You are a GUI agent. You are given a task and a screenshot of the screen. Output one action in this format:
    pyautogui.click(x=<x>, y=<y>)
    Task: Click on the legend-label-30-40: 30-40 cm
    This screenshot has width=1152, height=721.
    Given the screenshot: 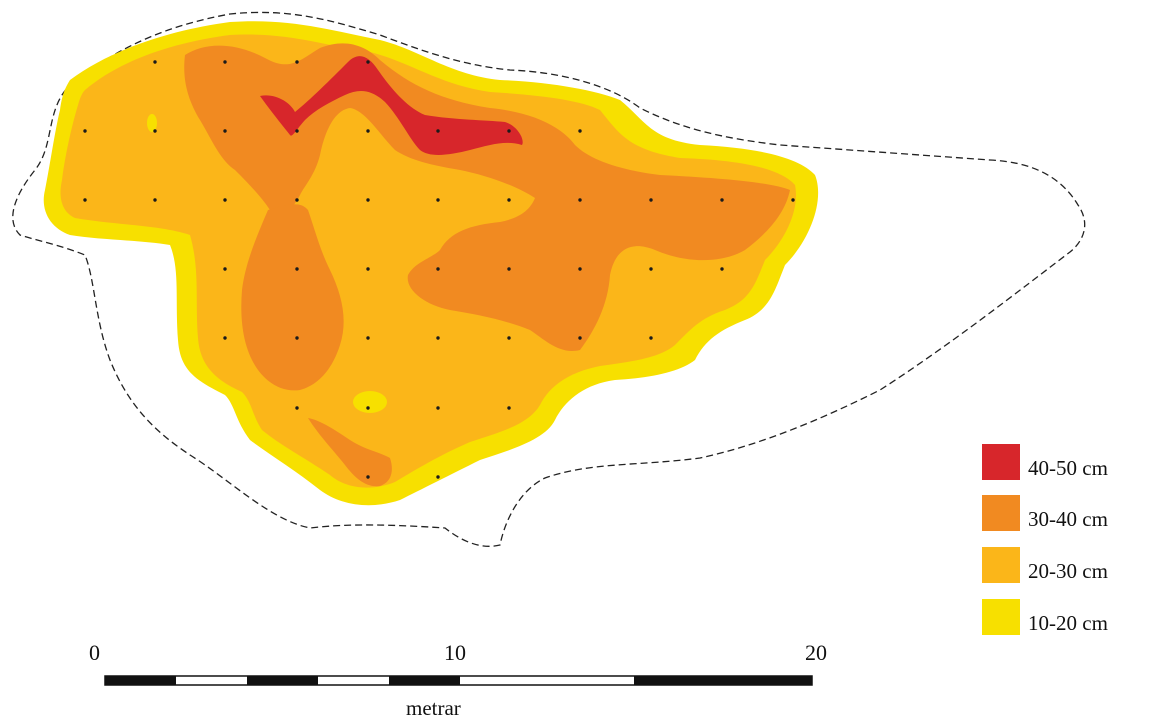 What is the action you would take?
    pyautogui.click(x=1068, y=519)
    